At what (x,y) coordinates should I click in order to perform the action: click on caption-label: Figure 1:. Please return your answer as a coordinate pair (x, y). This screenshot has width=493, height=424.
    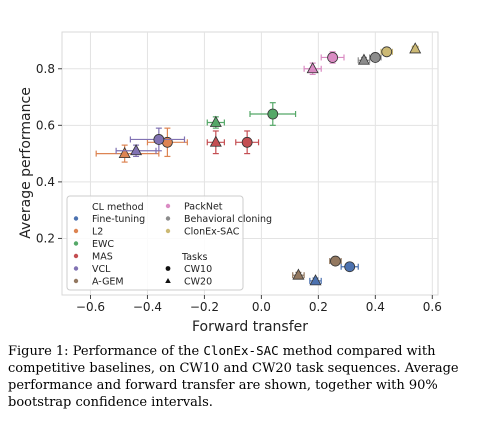
    Looking at the image, I should click on (38, 351).